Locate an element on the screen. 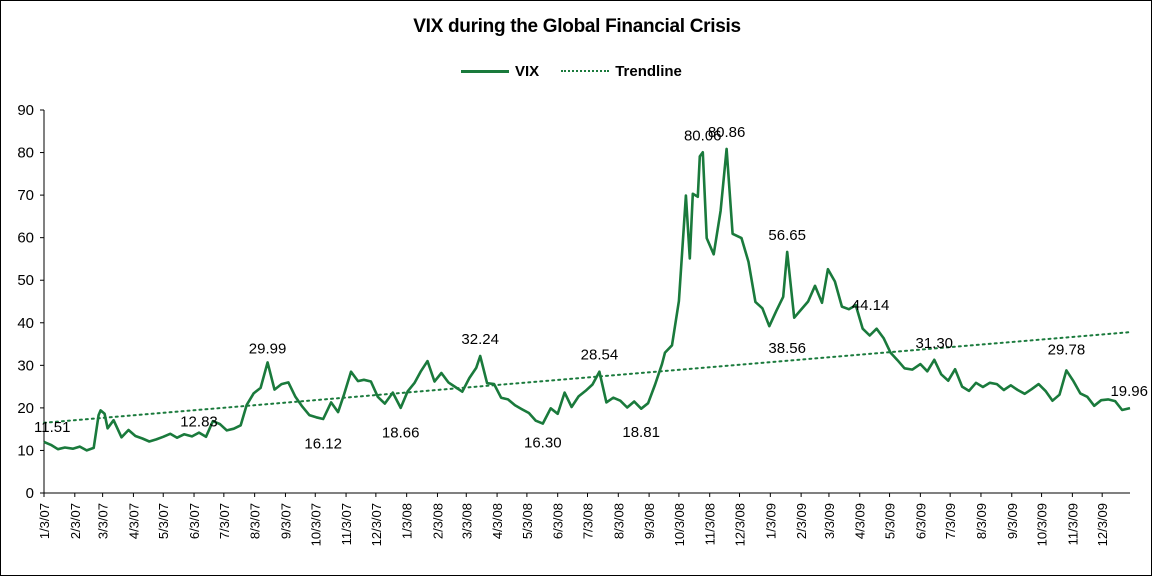 The height and width of the screenshot is (578, 1154). x-tick-label: 11/3/08 is located at coordinates (710, 524).